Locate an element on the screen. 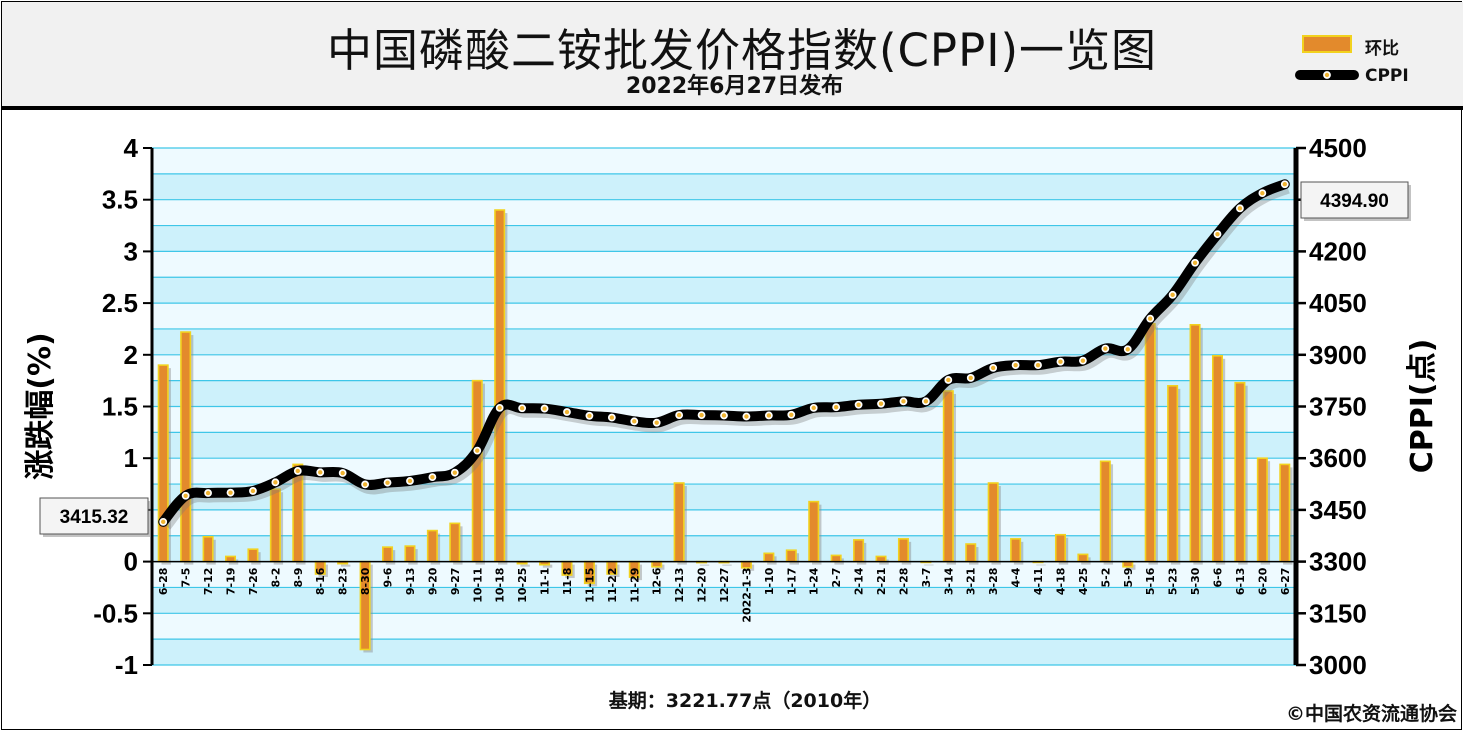 Image resolution: width=1465 pixels, height=733 pixels. x-tick-label: 10-11 is located at coordinates (477, 585).